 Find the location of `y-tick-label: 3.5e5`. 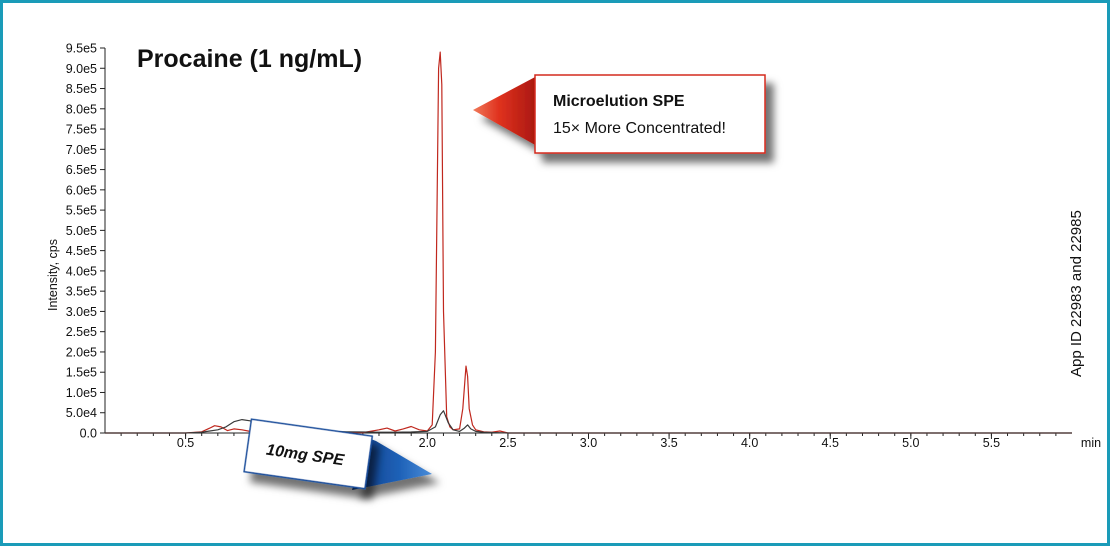

y-tick-label: 3.5e5 is located at coordinates (81, 292).